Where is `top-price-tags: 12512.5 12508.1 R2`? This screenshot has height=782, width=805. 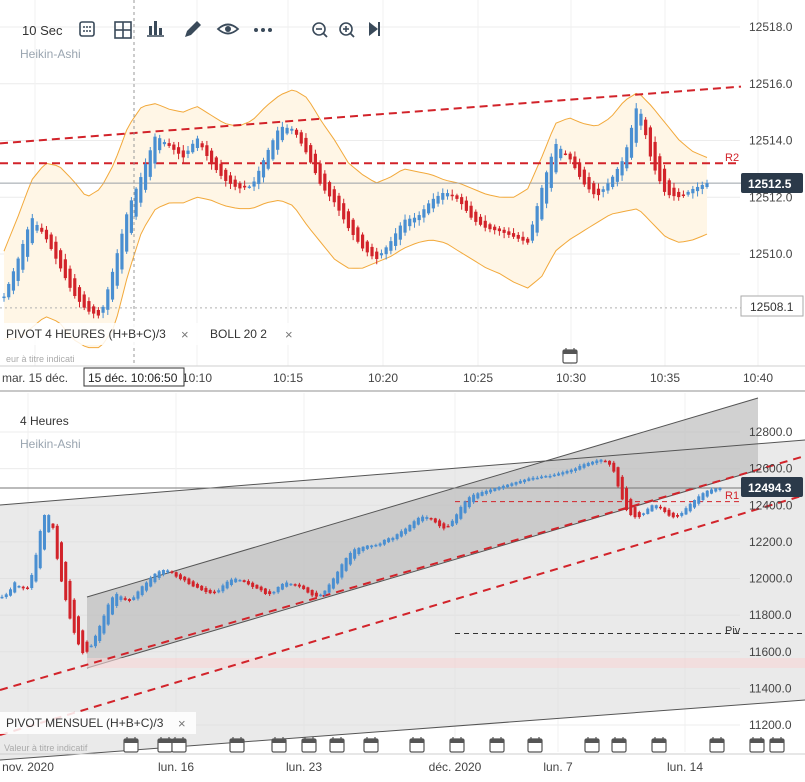
top-price-tags: 12512.5 12508.1 R2 is located at coordinates (764, 234).